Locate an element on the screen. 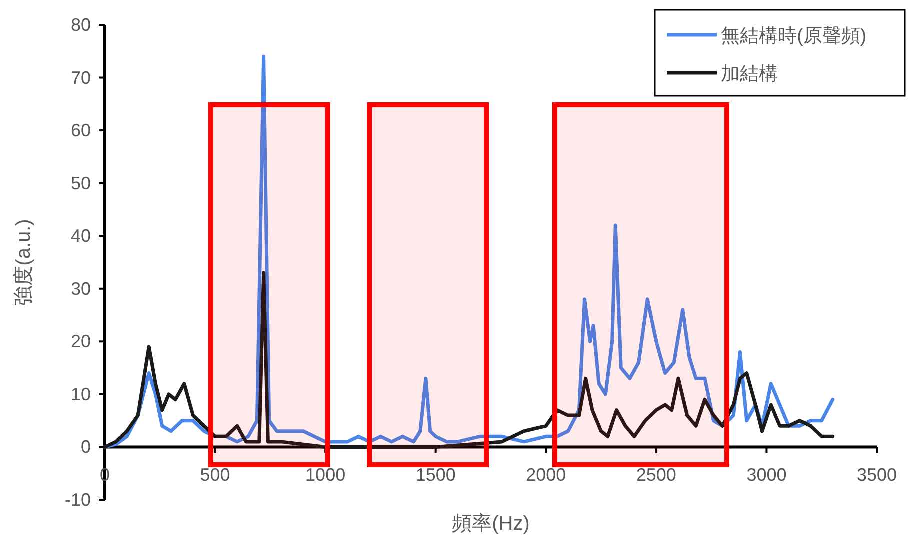 Image resolution: width=909 pixels, height=535 pixels. y-tick-label: 80 is located at coordinates (80, 25).